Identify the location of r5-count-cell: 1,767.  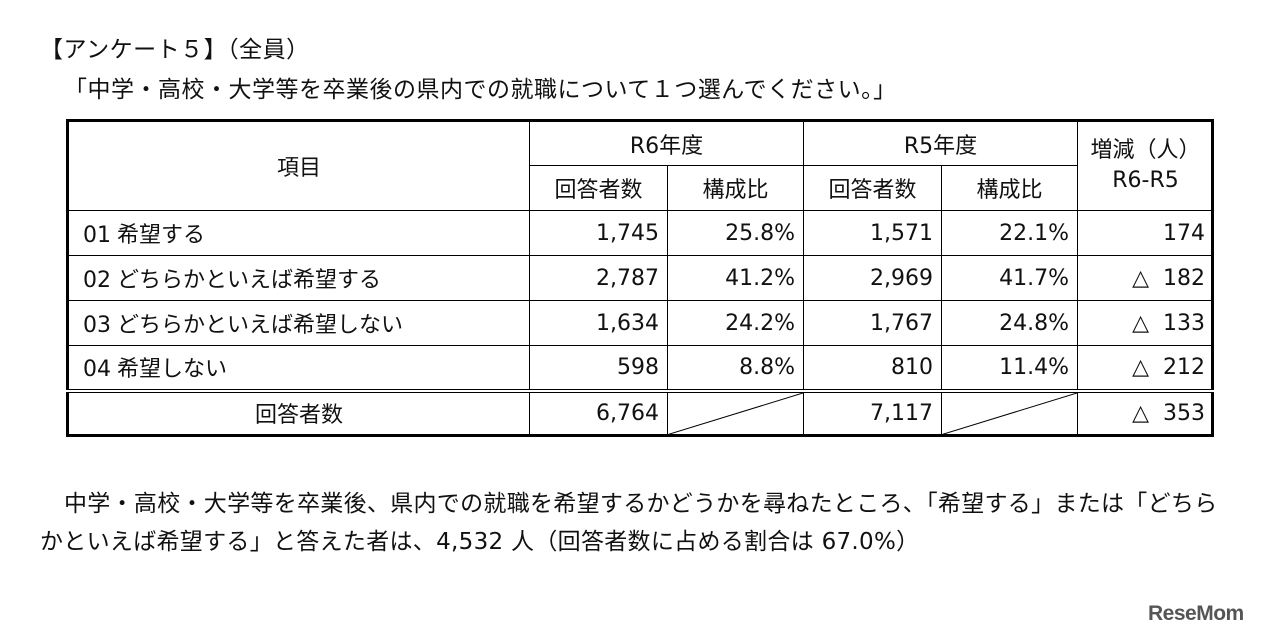
(872, 323).